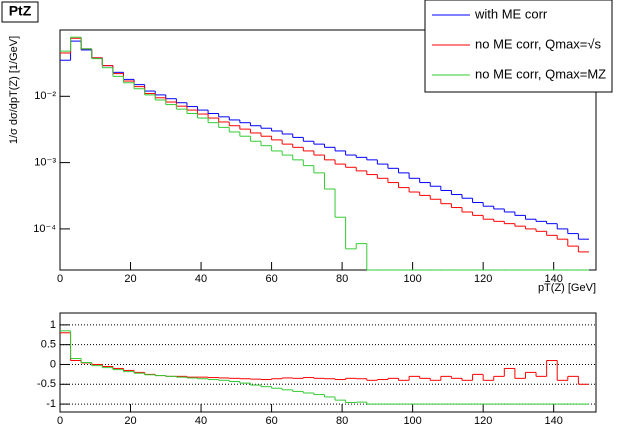 The image size is (628, 426). I want to click on y-tick-label: 10⁻², so click(45, 96).